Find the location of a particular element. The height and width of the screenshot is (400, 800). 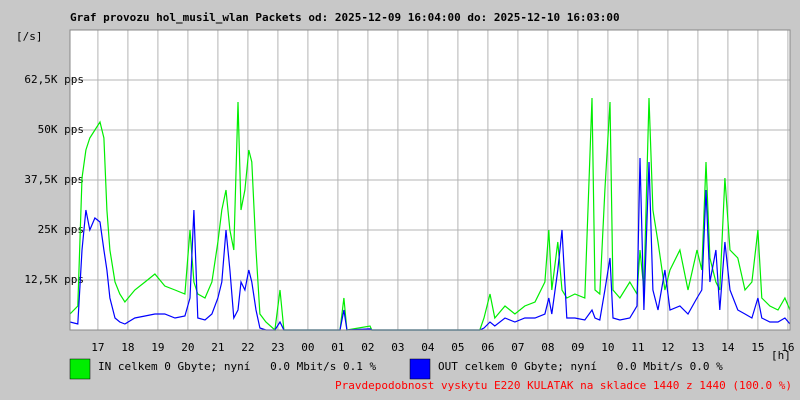

x-tick-label: 01 is located at coordinates (337, 347).